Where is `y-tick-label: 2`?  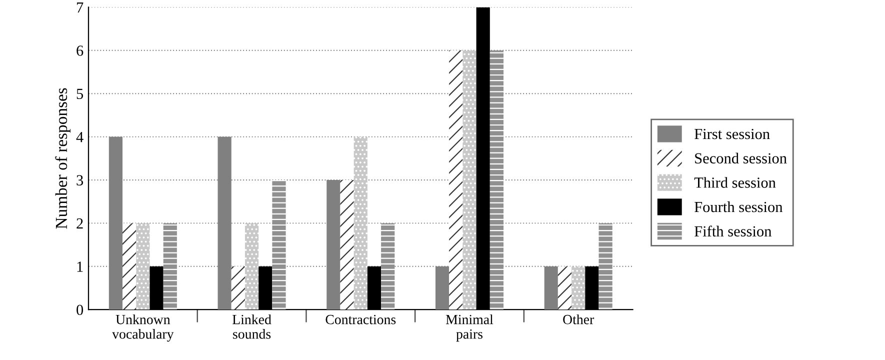 y-tick-label: 2 is located at coordinates (79, 223).